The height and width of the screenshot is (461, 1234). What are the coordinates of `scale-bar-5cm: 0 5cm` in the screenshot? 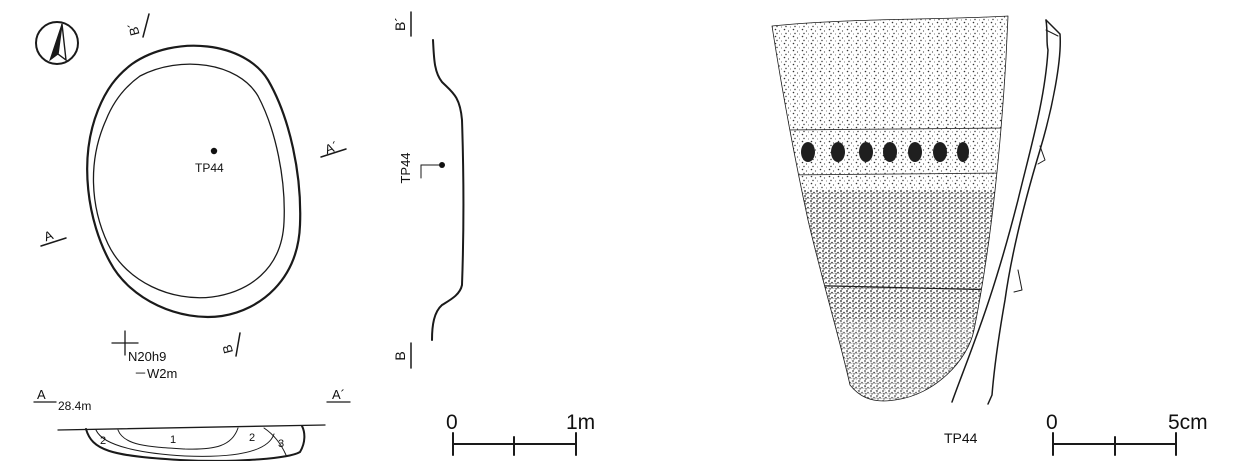 It's located at (1127, 433).